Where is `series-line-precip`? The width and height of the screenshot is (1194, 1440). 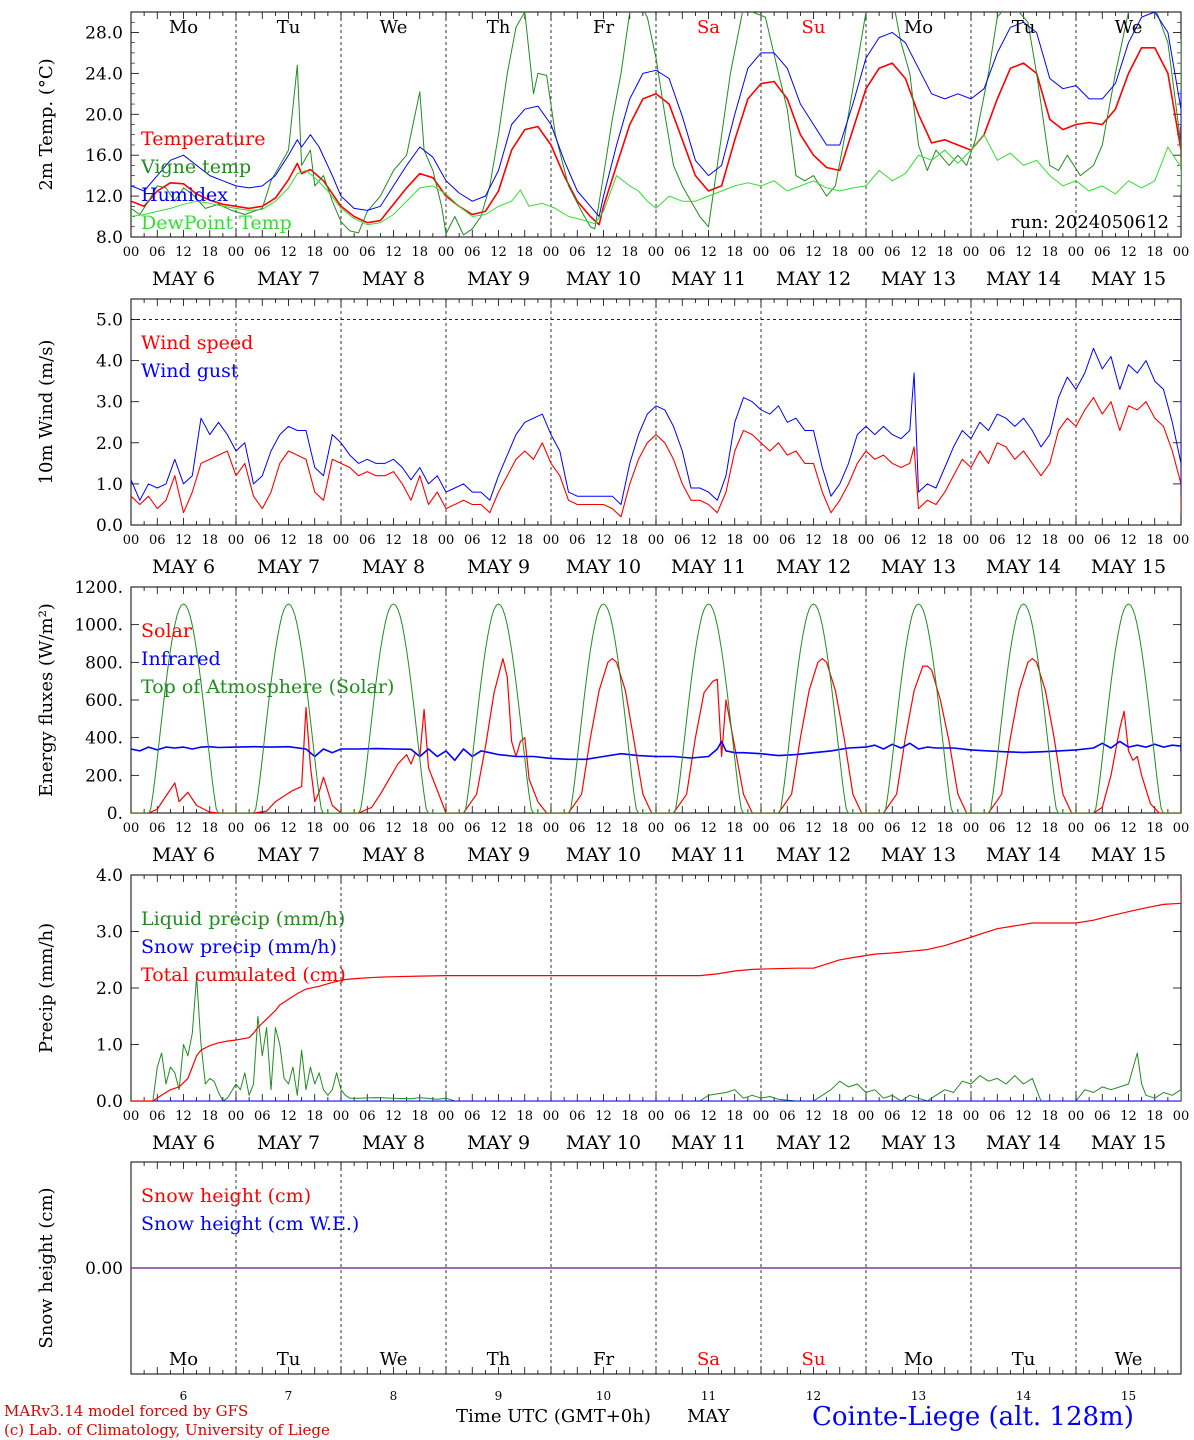 series-line-precip is located at coordinates (656, 1038).